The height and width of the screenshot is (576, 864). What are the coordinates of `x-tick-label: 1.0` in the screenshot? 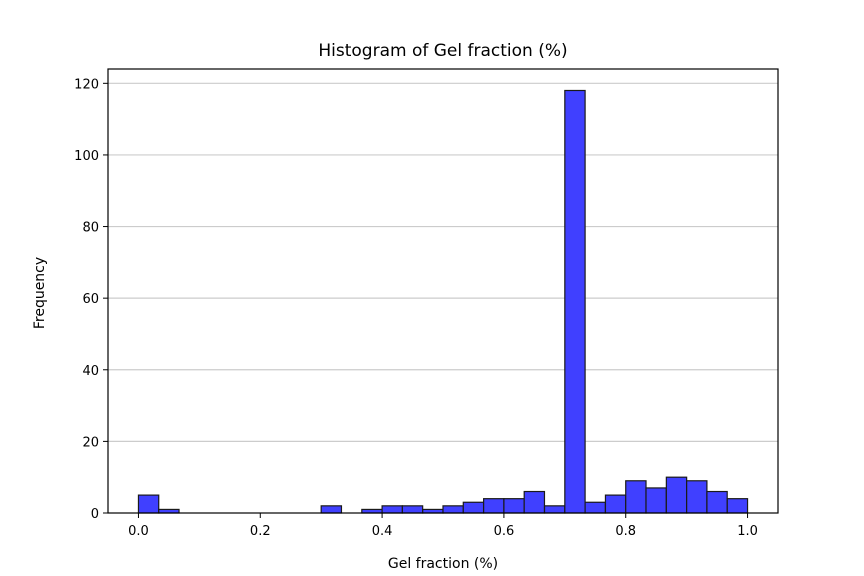 It's located at (747, 531).